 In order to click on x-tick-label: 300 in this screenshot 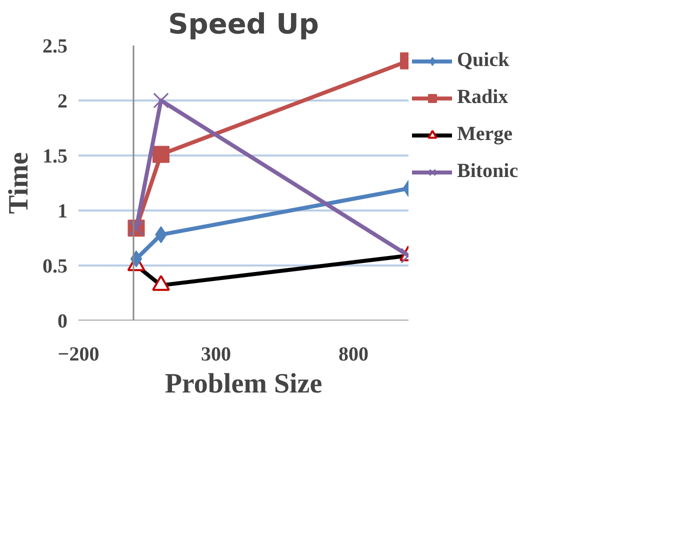, I will do `click(216, 355)`.